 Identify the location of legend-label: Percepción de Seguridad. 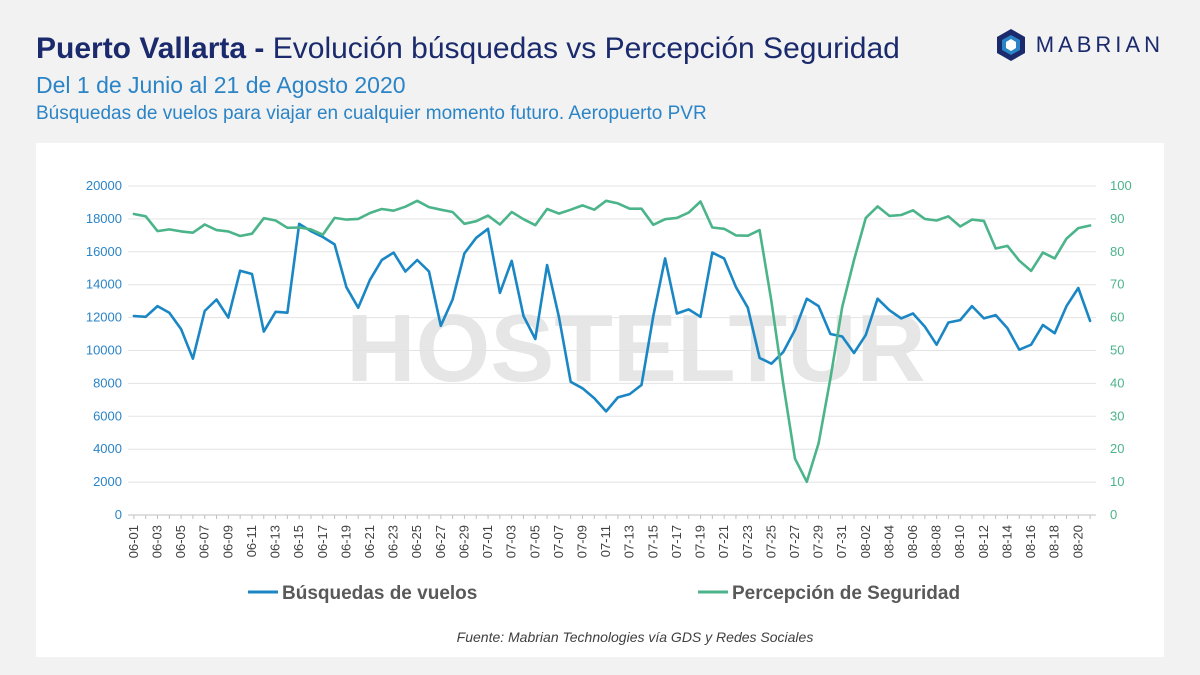
(846, 593).